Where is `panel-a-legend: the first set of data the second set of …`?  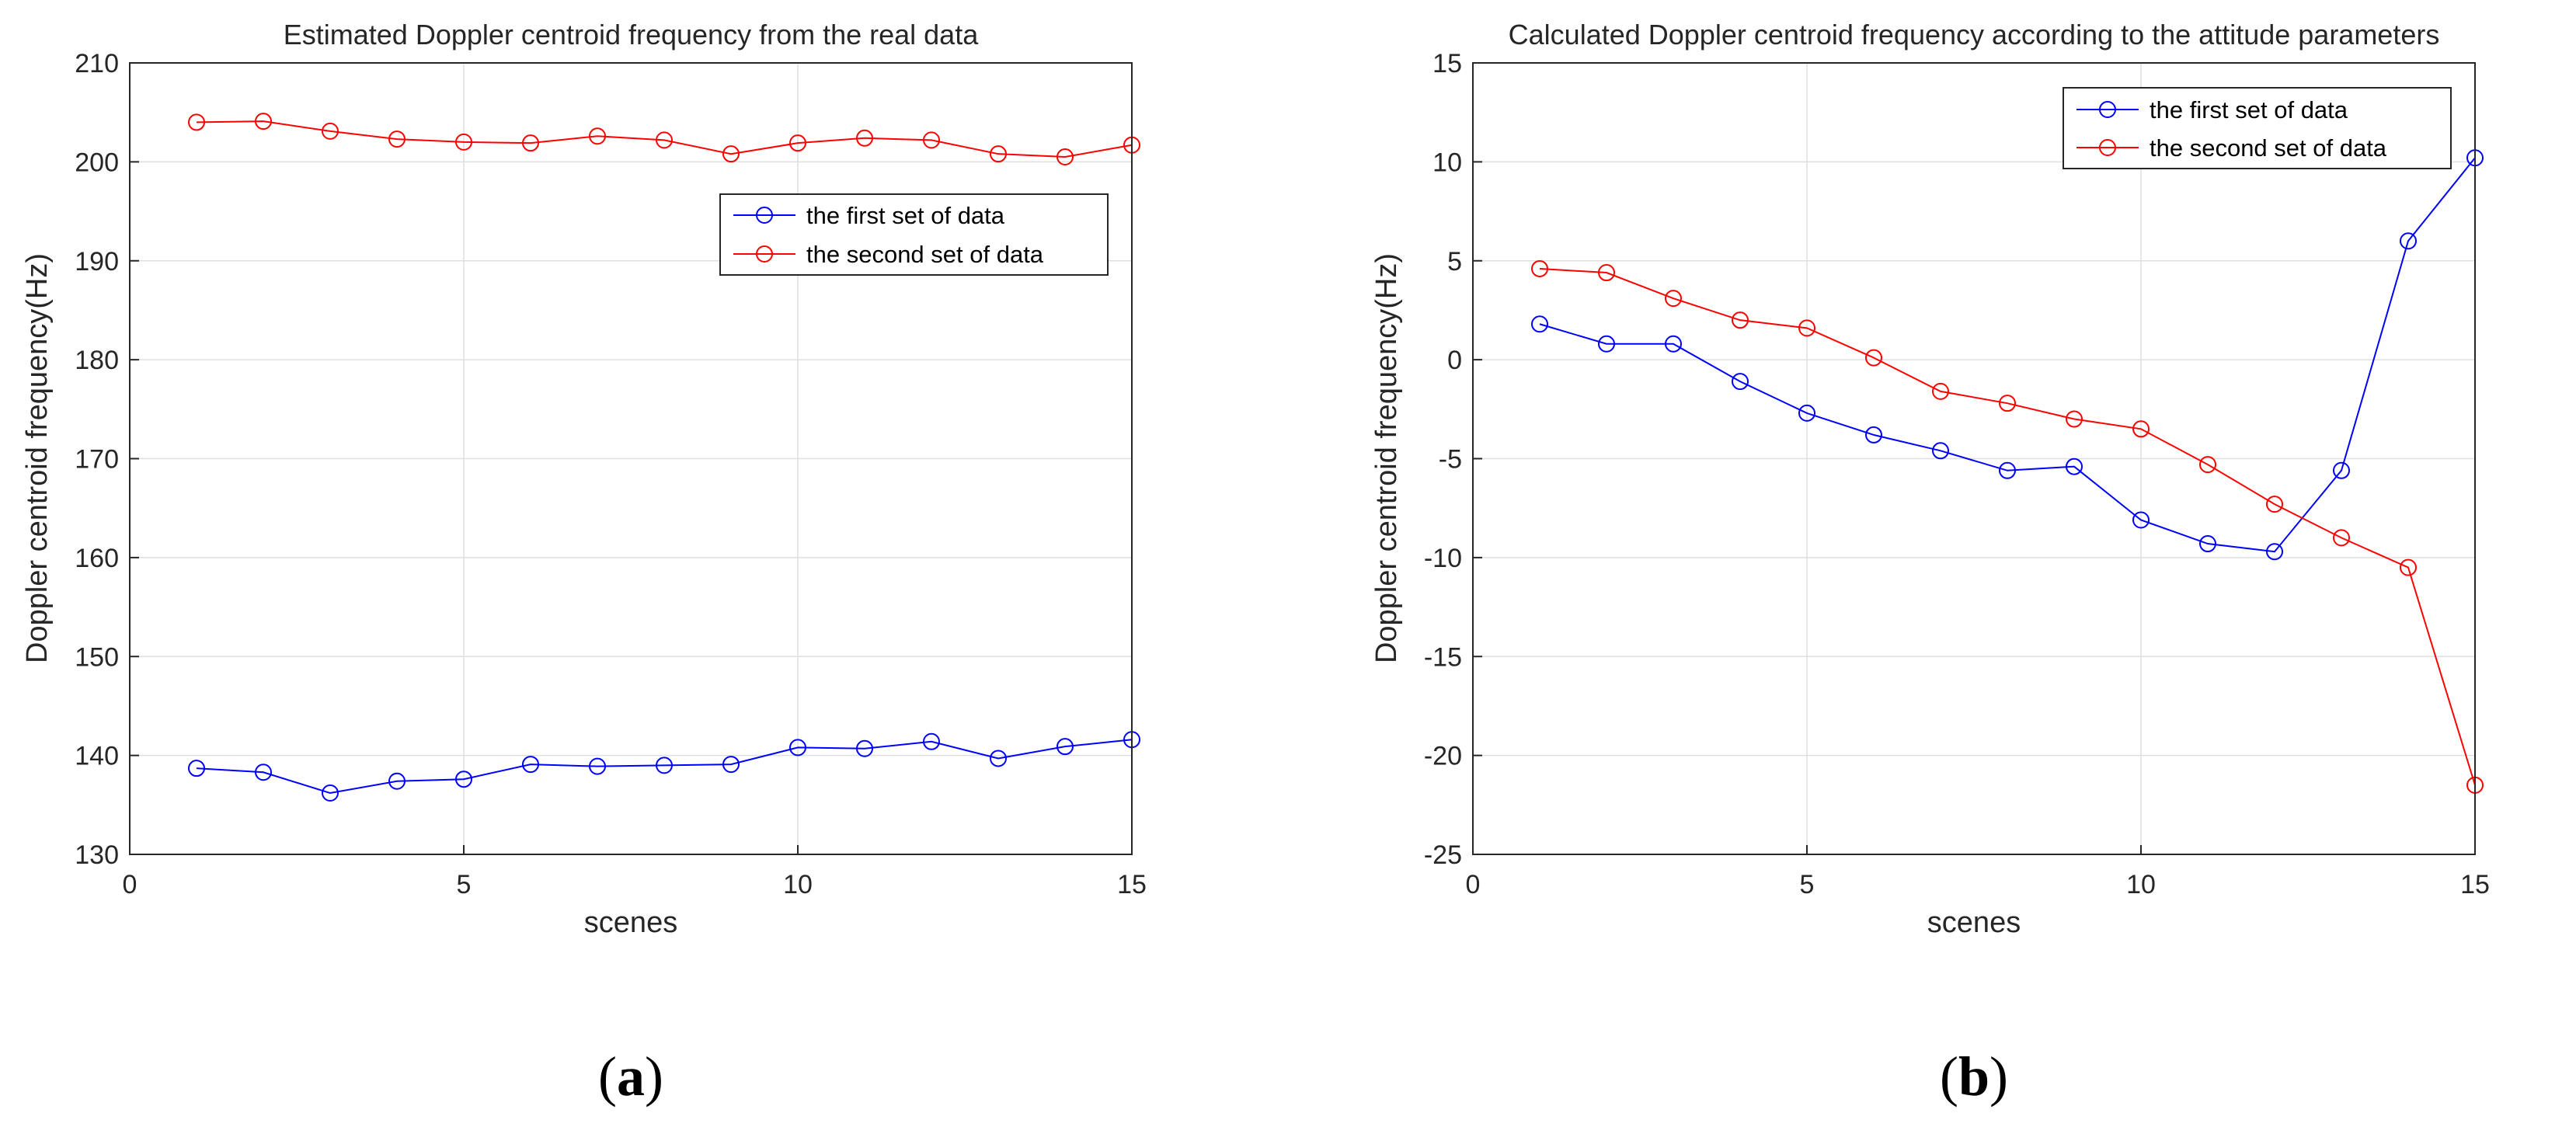 panel-a-legend: the first set of data the second set of … is located at coordinates (914, 234).